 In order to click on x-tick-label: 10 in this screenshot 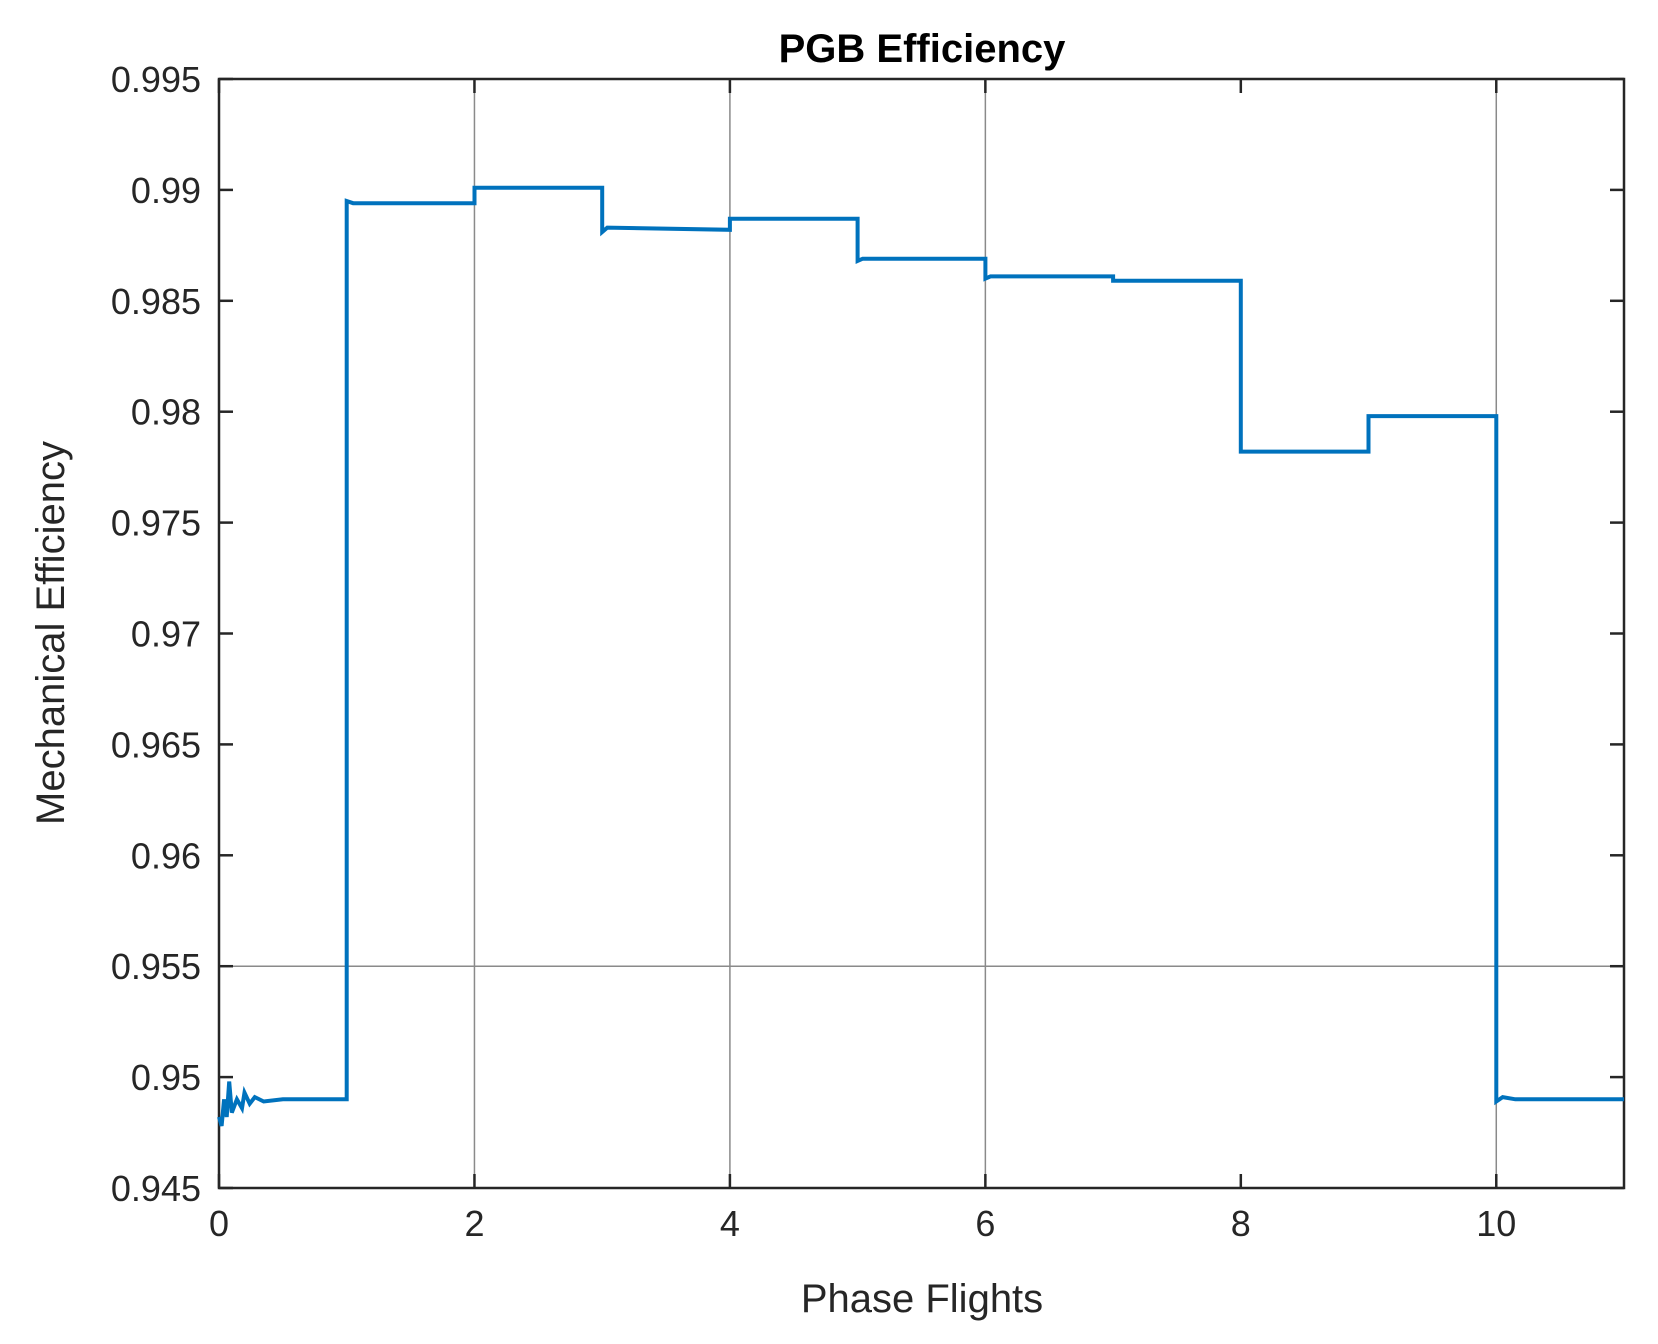, I will do `click(1496, 1223)`.